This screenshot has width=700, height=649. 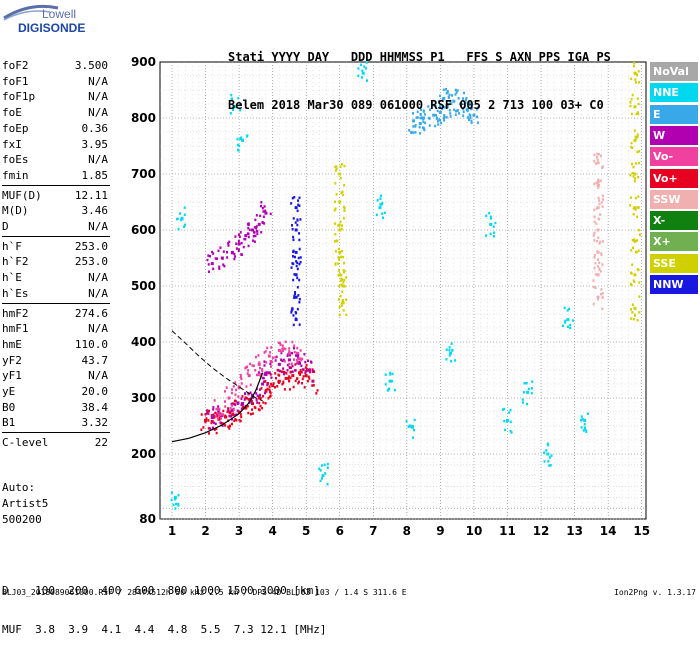 I want to click on legend-noval: NoVal, so click(x=674, y=71).